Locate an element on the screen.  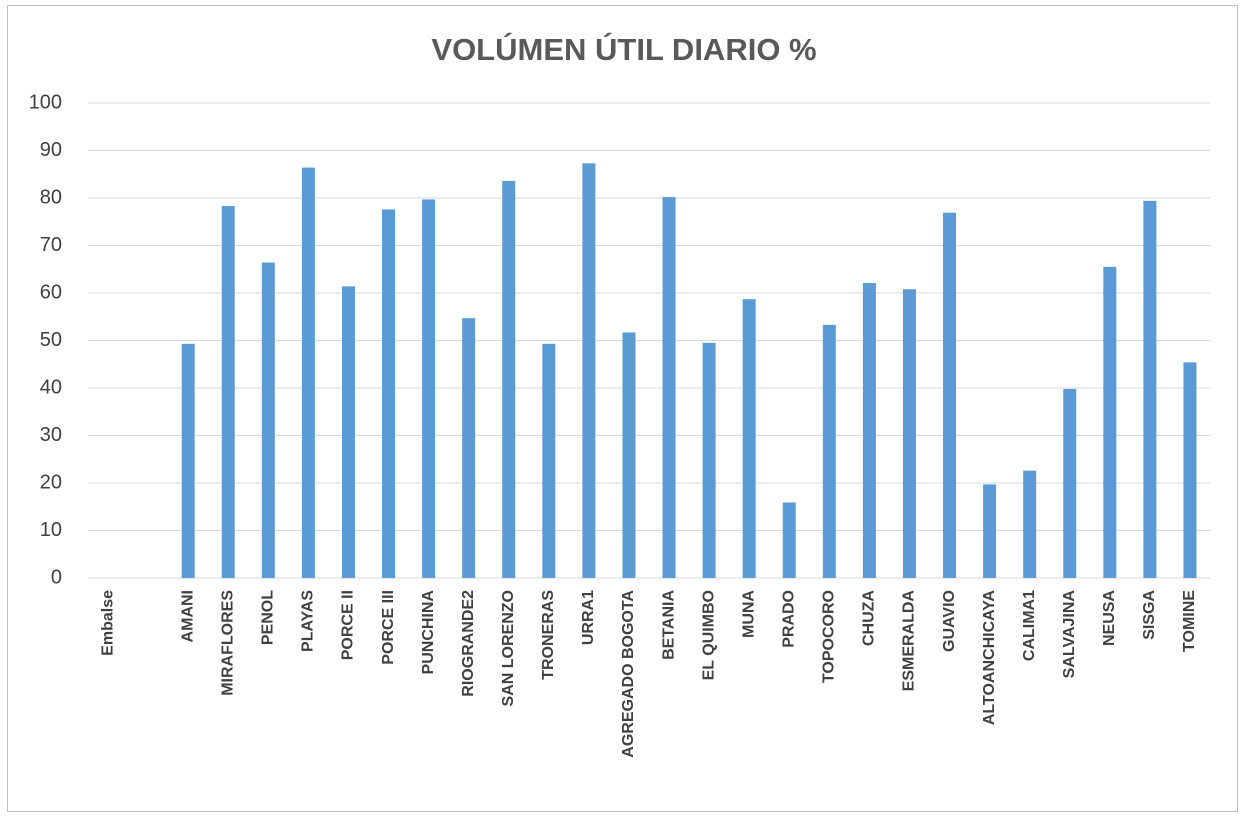
chart-title: VOLÚMEN ÚTIL DIARIO % is located at coordinates (623, 49).